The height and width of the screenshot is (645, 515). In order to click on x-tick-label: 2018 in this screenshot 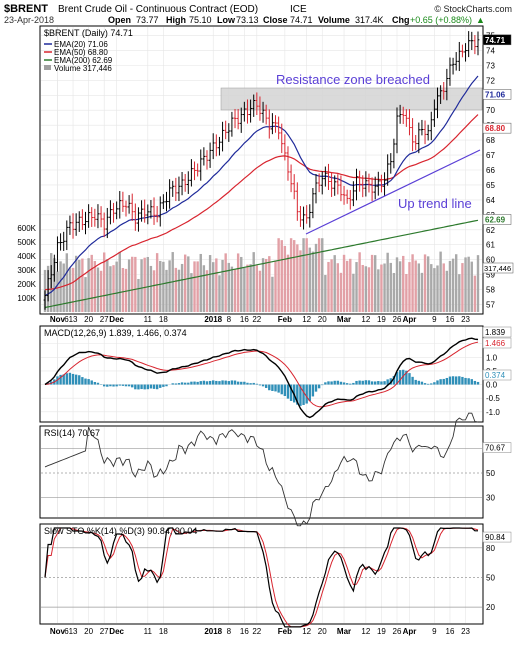, I will do `click(213, 631)`.